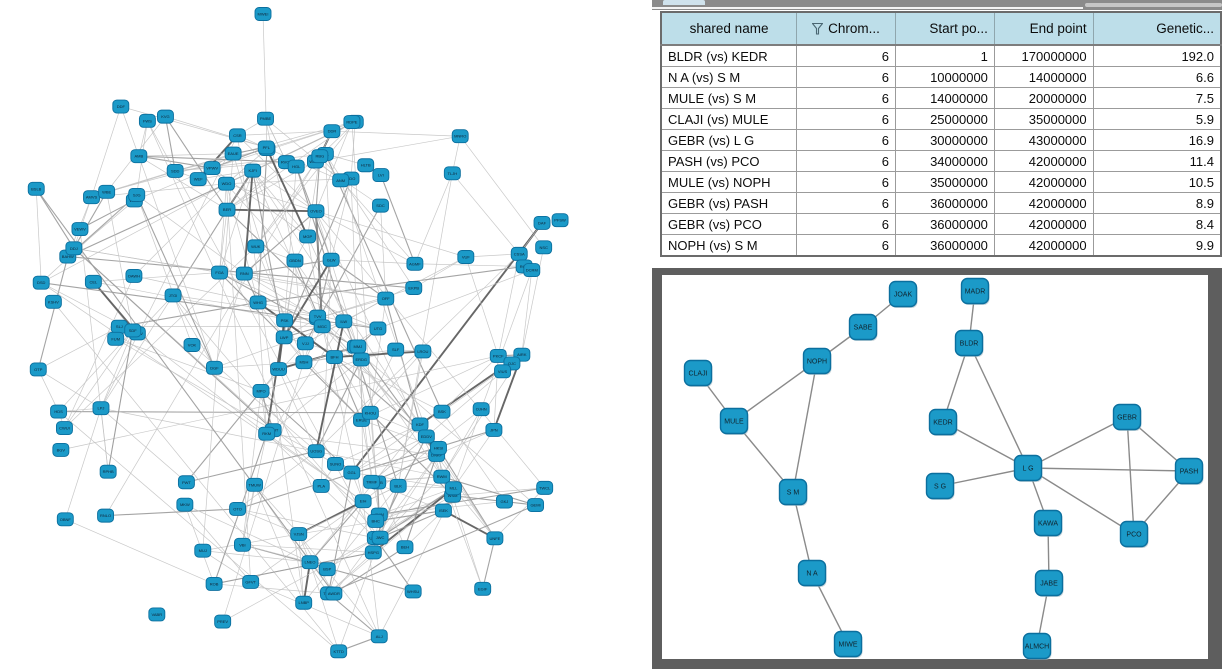 The height and width of the screenshot is (669, 1222). What do you see at coordinates (386, 298) in the screenshot?
I see `overview-node: OFF` at bounding box center [386, 298].